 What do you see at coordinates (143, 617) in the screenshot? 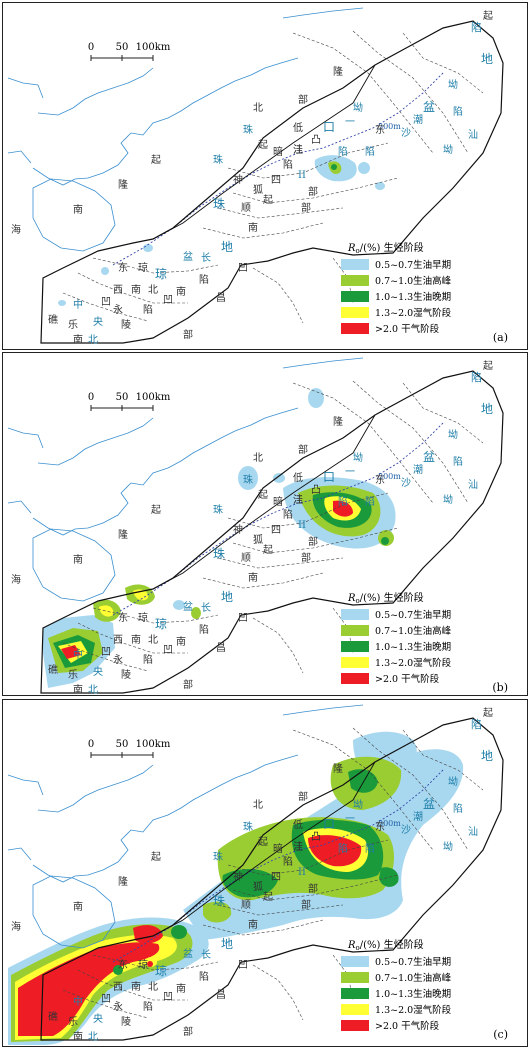
I see `map-label: 琼` at bounding box center [143, 617].